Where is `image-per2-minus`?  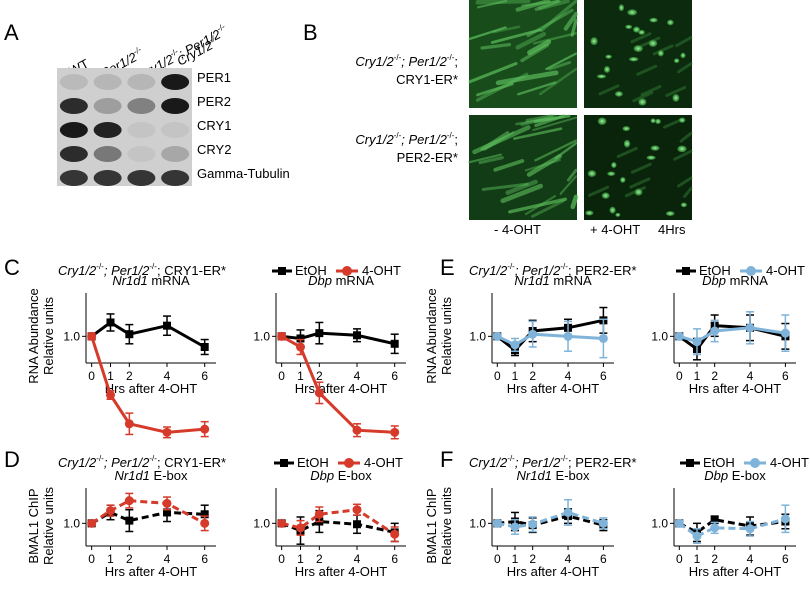
image-per2-minus is located at coordinates (523, 167).